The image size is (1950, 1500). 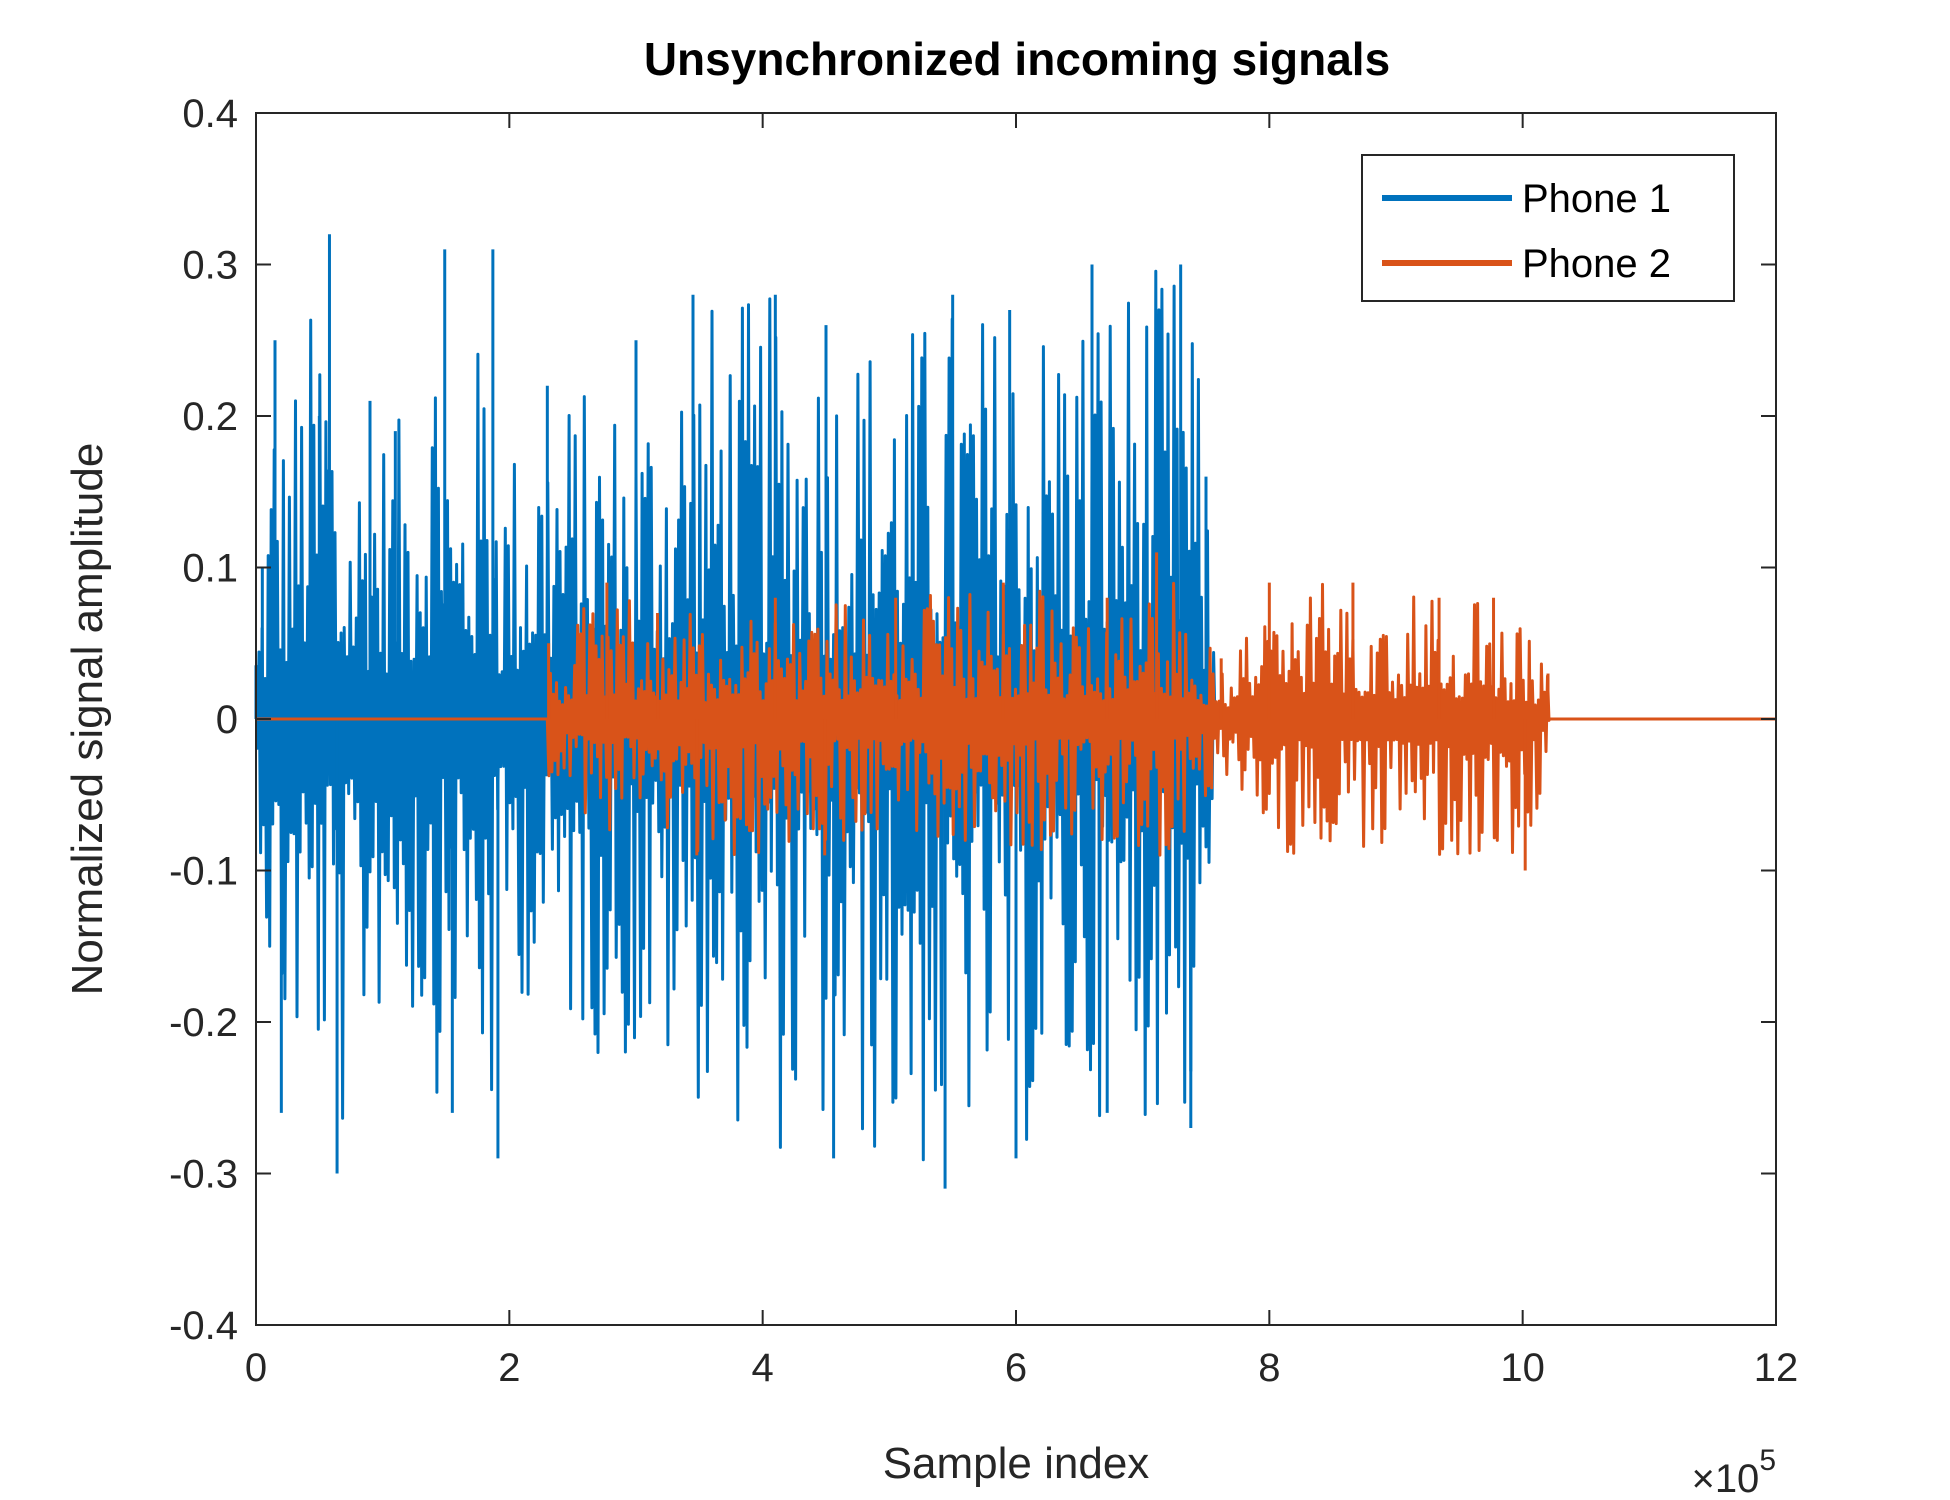 What do you see at coordinates (763, 1368) in the screenshot?
I see `x-tick-label: 4` at bounding box center [763, 1368].